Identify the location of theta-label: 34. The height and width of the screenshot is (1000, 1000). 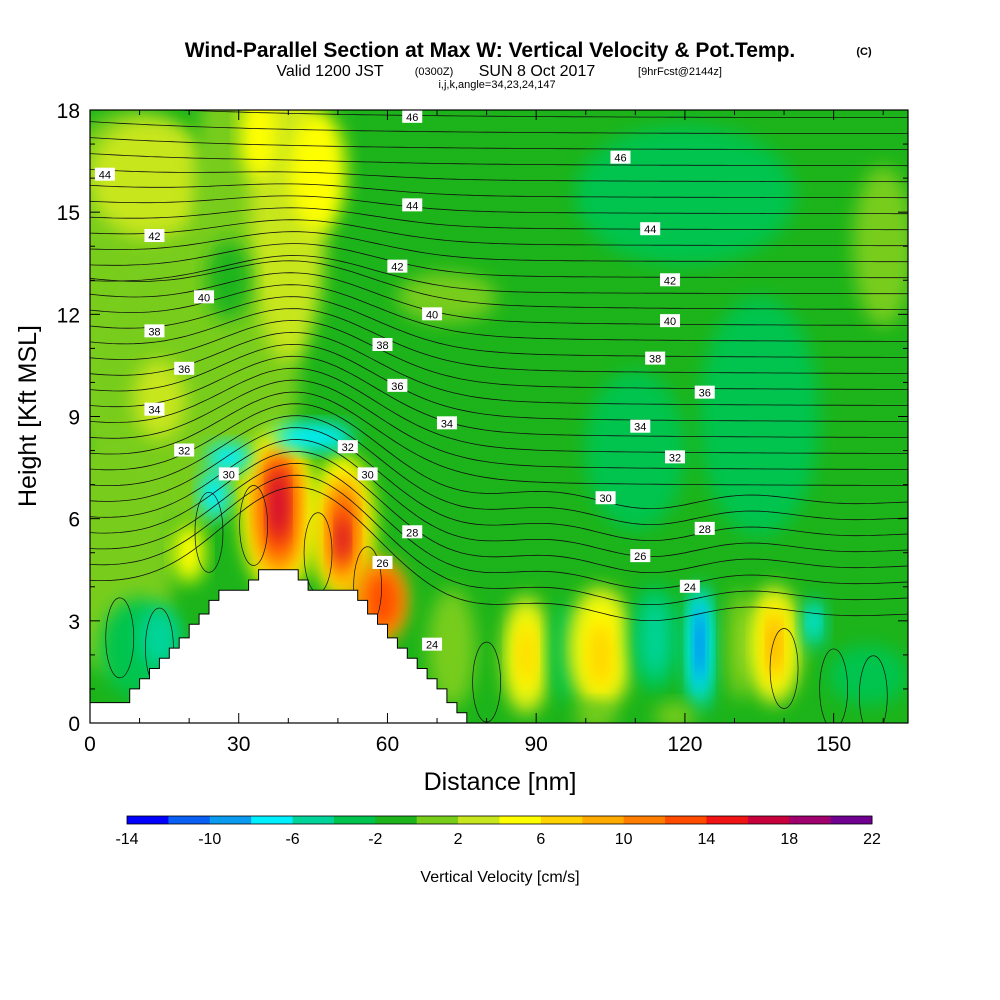
(446, 423).